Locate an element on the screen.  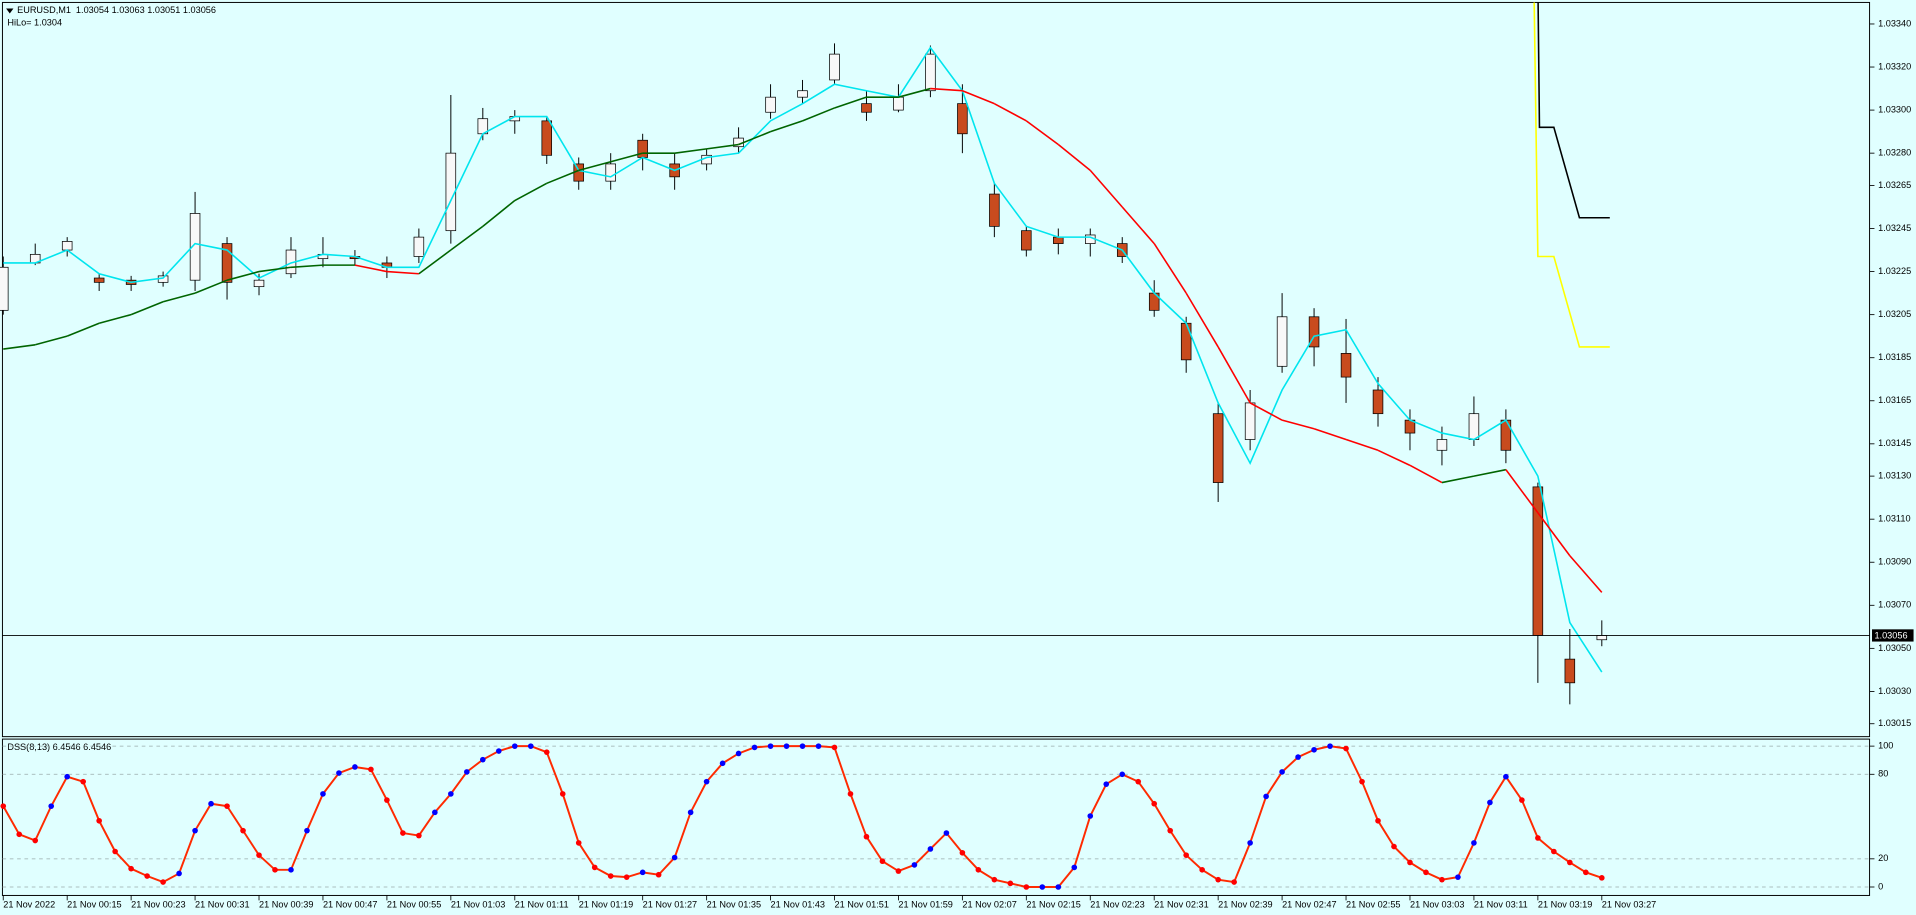
y-tick-label: 1.03185 is located at coordinates (1894, 357).